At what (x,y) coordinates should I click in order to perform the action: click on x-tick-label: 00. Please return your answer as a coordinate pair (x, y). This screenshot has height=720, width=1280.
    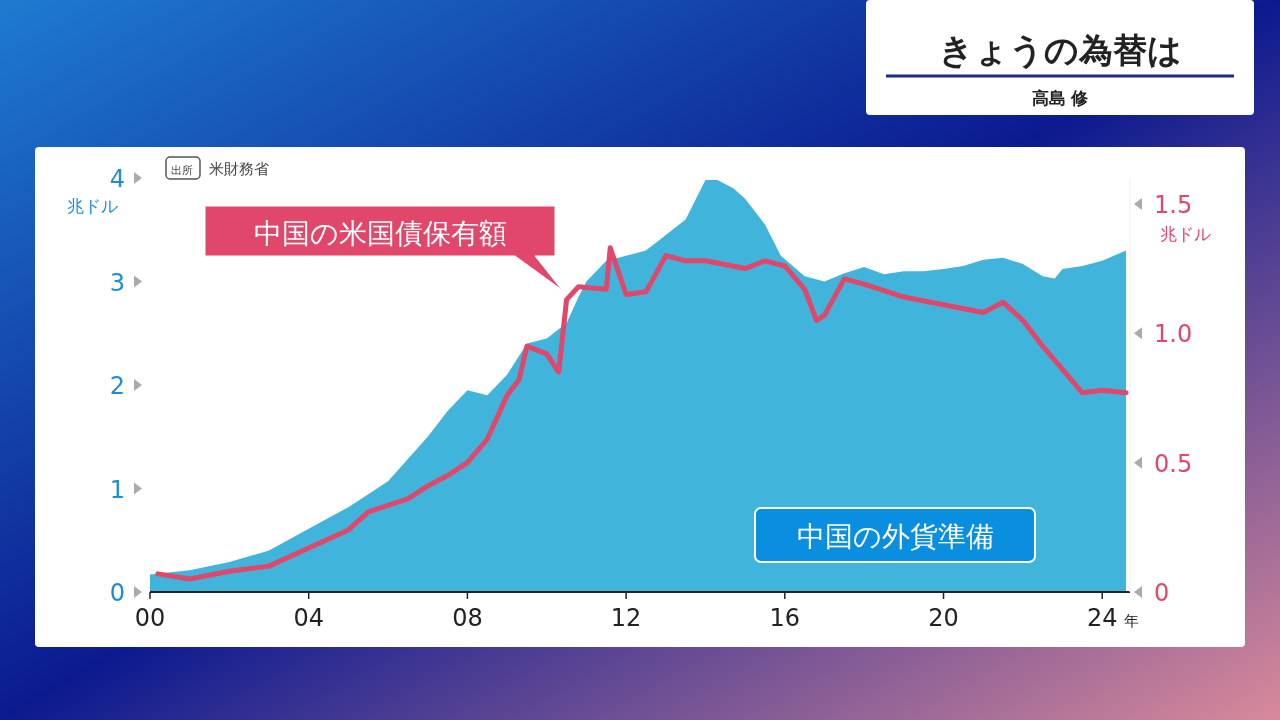
    Looking at the image, I should click on (150, 618).